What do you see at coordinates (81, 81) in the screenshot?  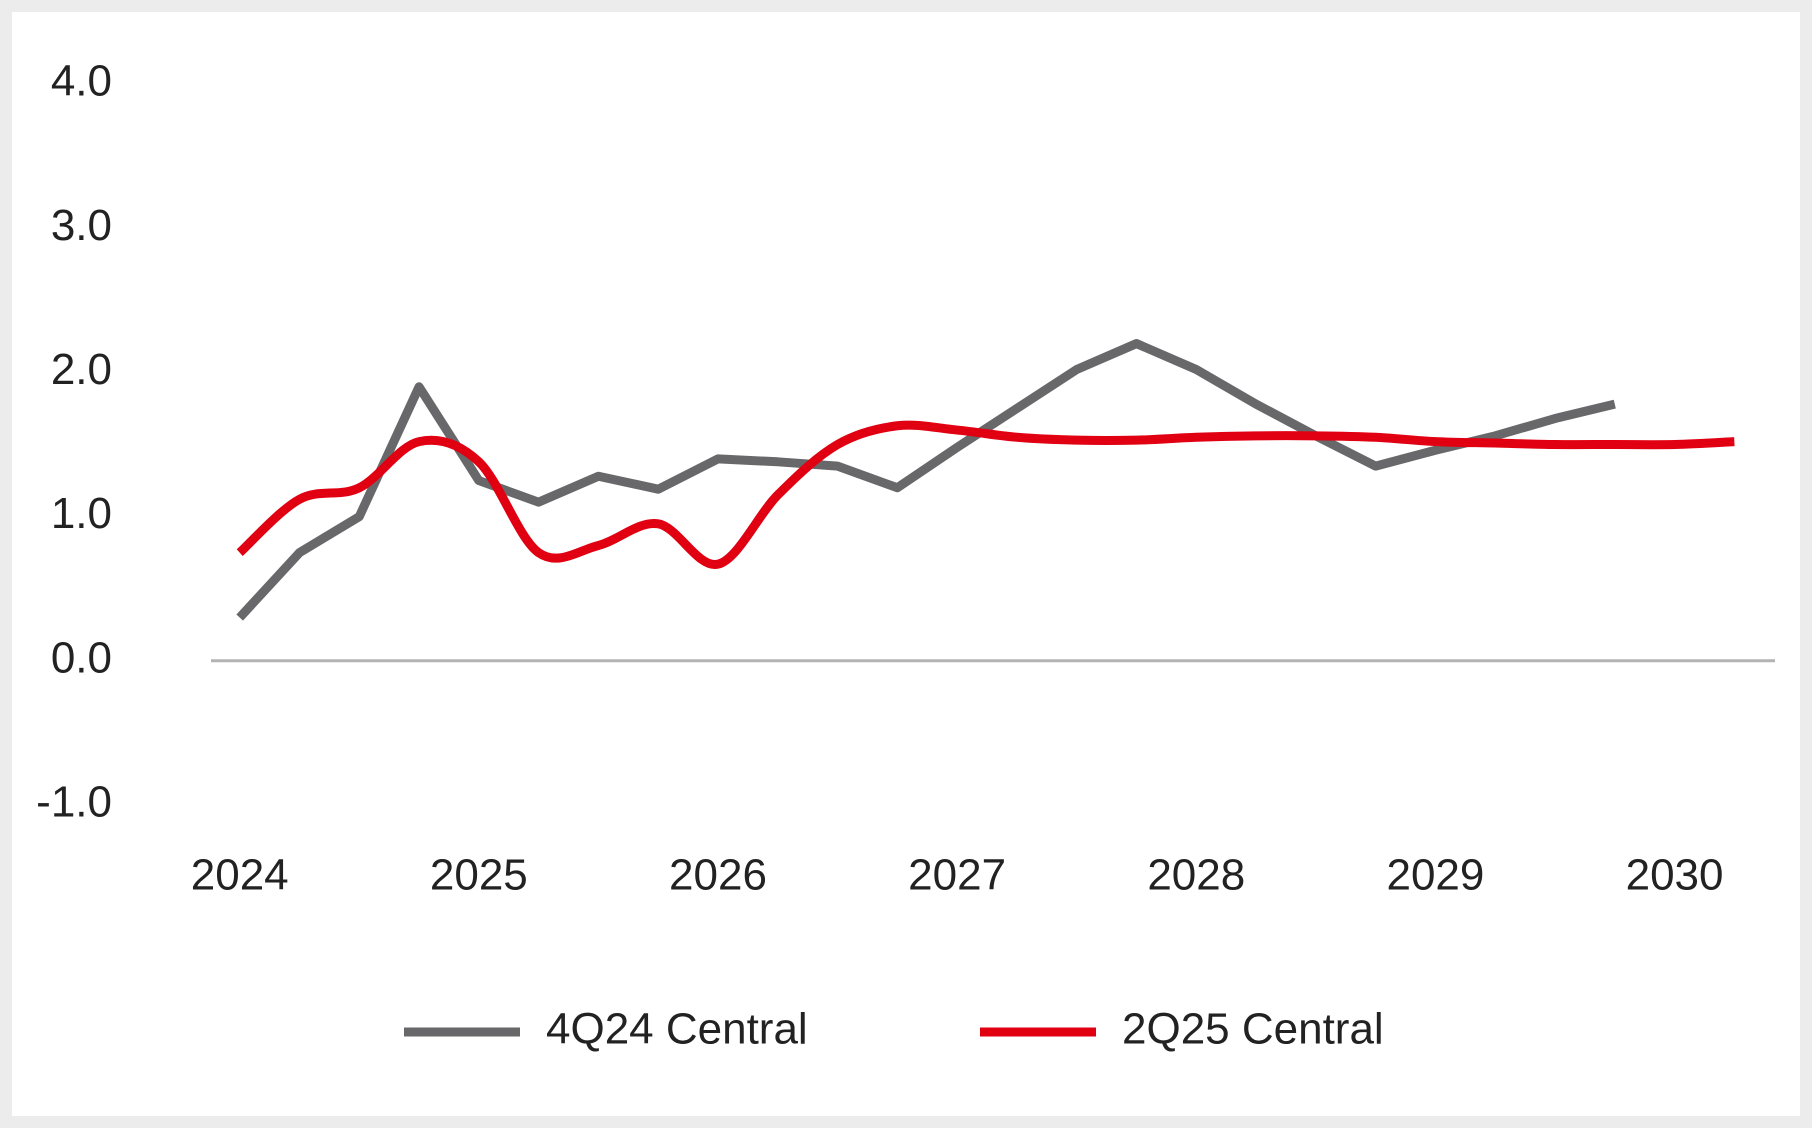 I see `y-tick-label: 4.0` at bounding box center [81, 81].